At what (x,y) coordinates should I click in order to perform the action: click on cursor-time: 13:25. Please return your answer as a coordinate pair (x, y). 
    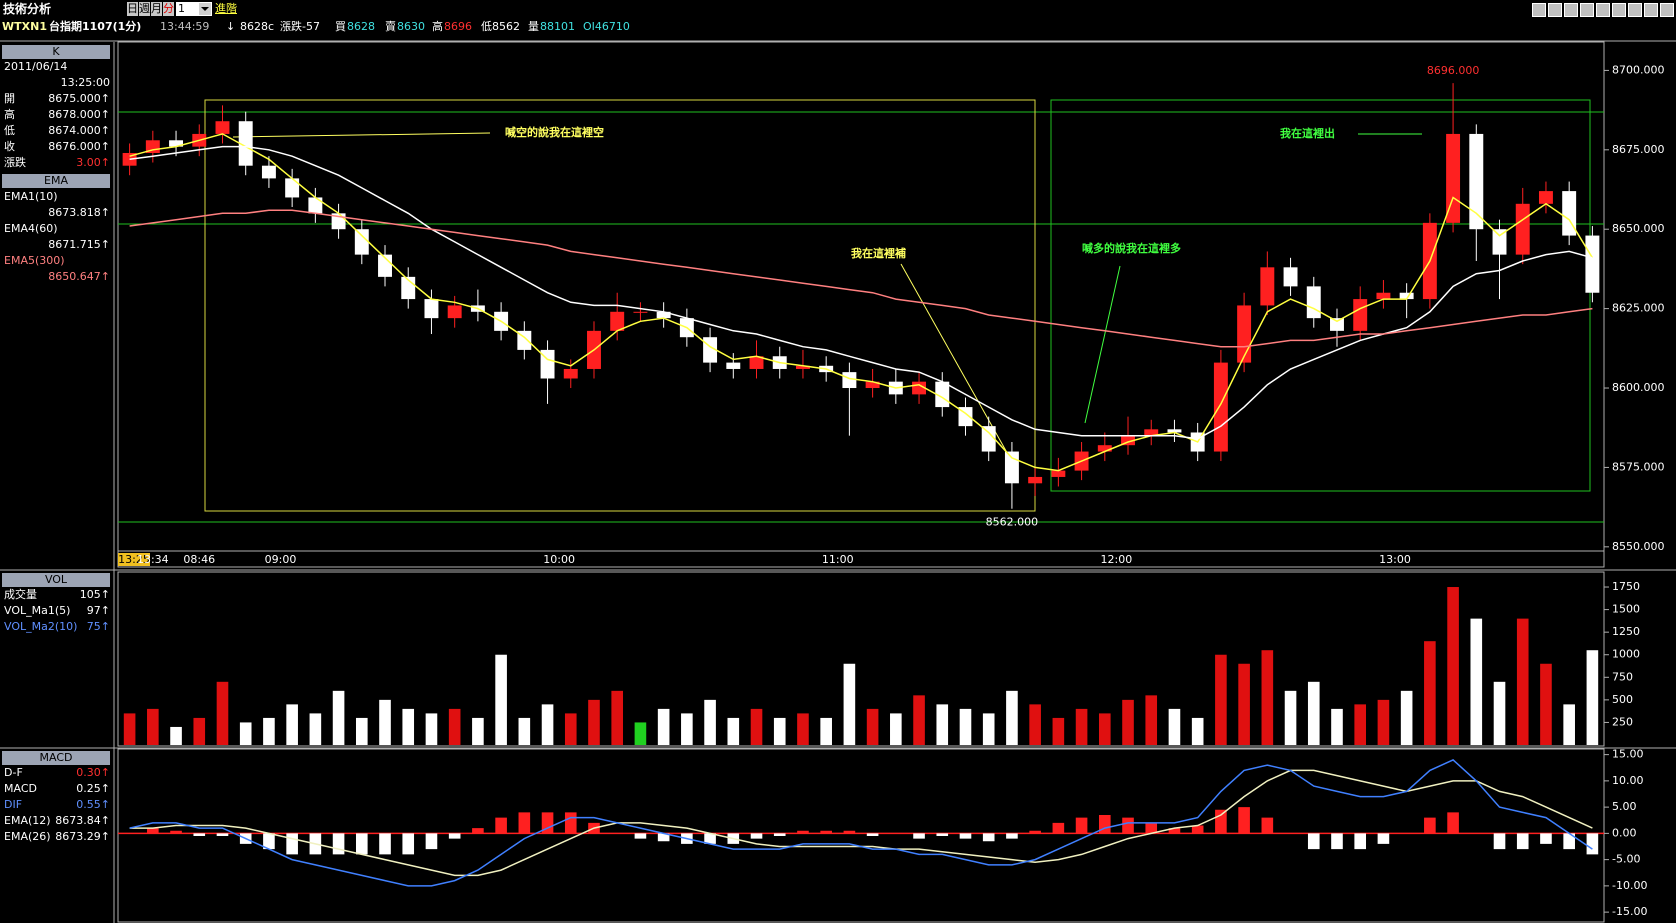
    Looking at the image, I should click on (134, 559).